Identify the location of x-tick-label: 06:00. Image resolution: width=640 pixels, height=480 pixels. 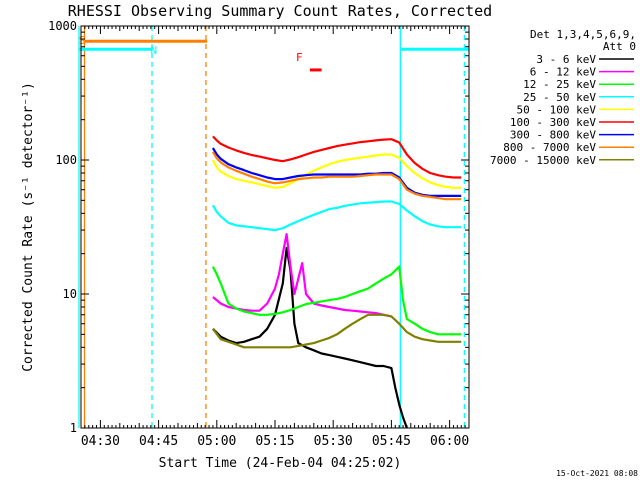
(449, 441).